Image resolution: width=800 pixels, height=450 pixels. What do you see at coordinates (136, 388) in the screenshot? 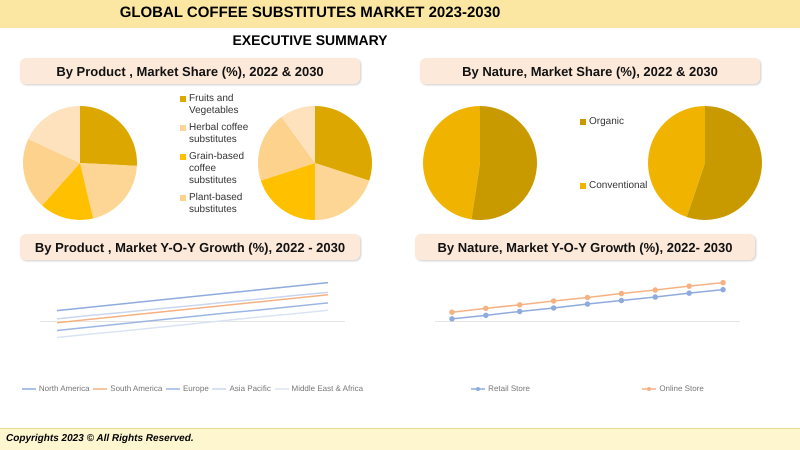
I see `legend-label: South America` at bounding box center [136, 388].